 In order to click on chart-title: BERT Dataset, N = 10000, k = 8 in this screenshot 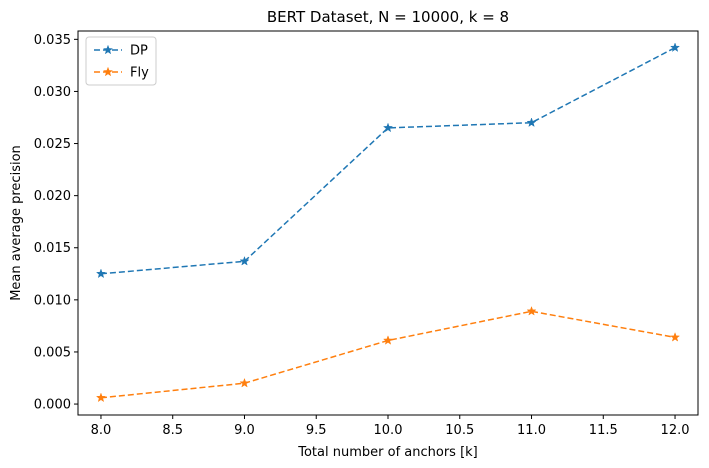, I will do `click(388, 17)`.